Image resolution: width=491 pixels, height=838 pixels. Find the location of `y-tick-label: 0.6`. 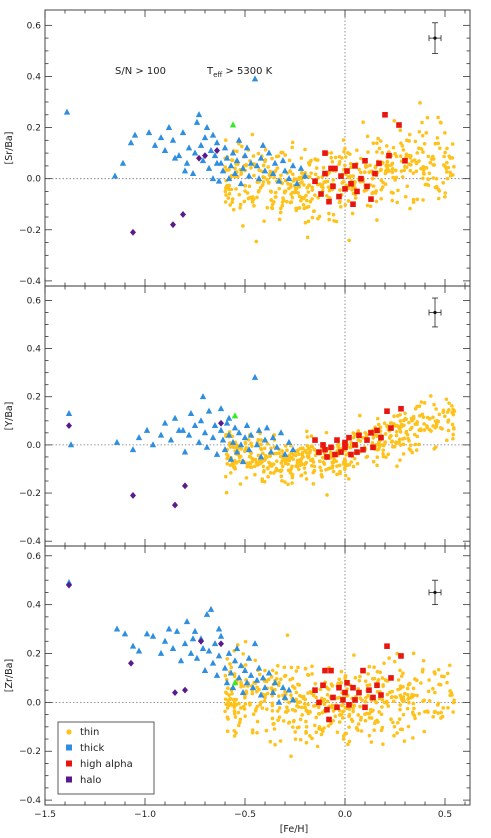

y-tick-label: 0.6 is located at coordinates (34, 26).